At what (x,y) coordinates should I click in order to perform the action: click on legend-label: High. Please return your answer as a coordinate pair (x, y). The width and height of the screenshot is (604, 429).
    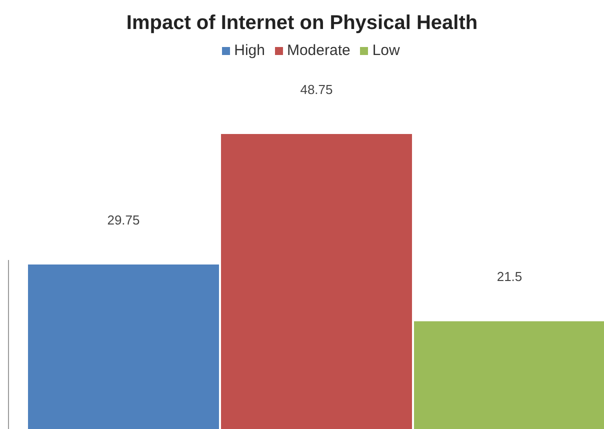
    Looking at the image, I should click on (249, 50).